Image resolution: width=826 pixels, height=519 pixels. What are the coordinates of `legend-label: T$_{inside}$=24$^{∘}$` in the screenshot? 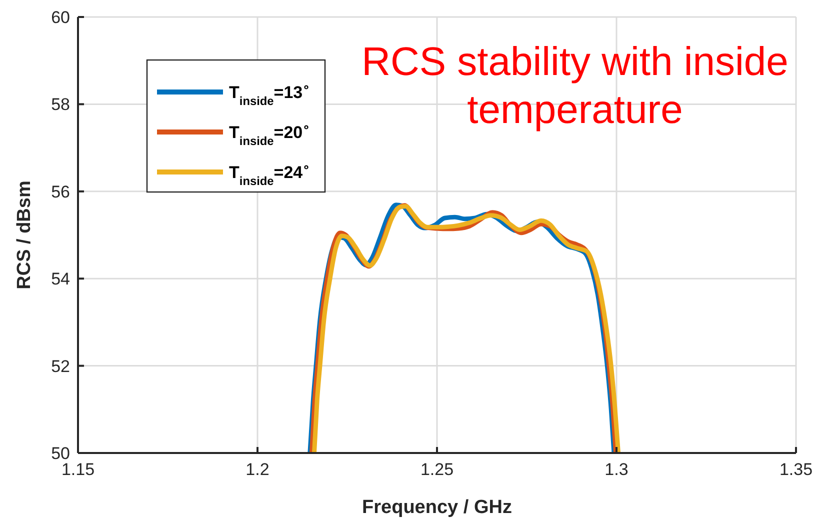 It's located at (270, 174).